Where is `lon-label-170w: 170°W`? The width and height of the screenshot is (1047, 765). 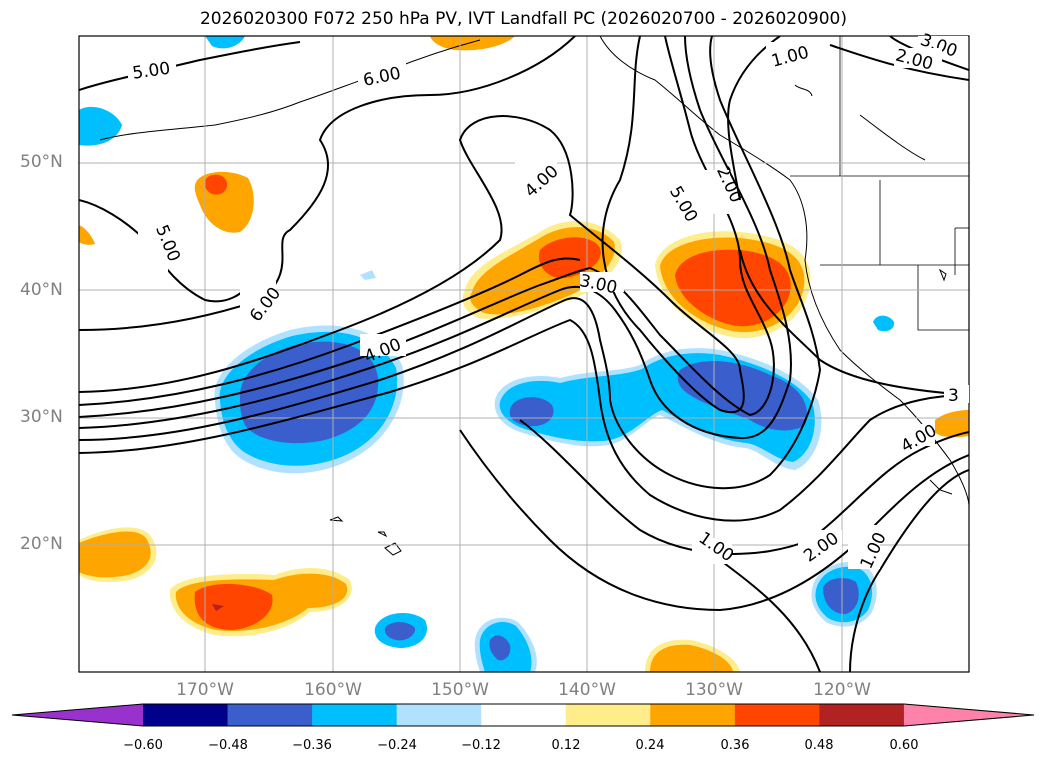
lon-label-170w: 170°W is located at coordinates (205, 690).